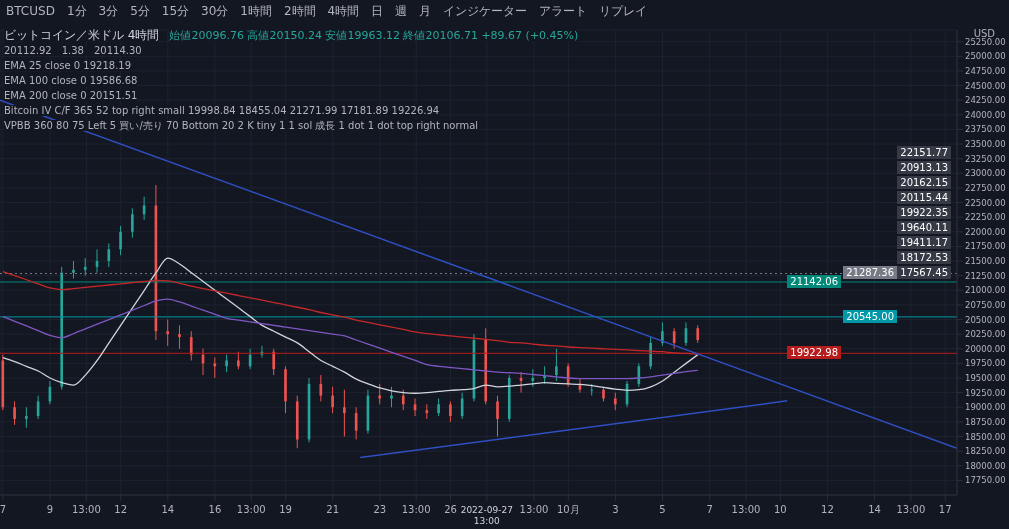  I want to click on y-tick-label: 23250.00, so click(985, 158).